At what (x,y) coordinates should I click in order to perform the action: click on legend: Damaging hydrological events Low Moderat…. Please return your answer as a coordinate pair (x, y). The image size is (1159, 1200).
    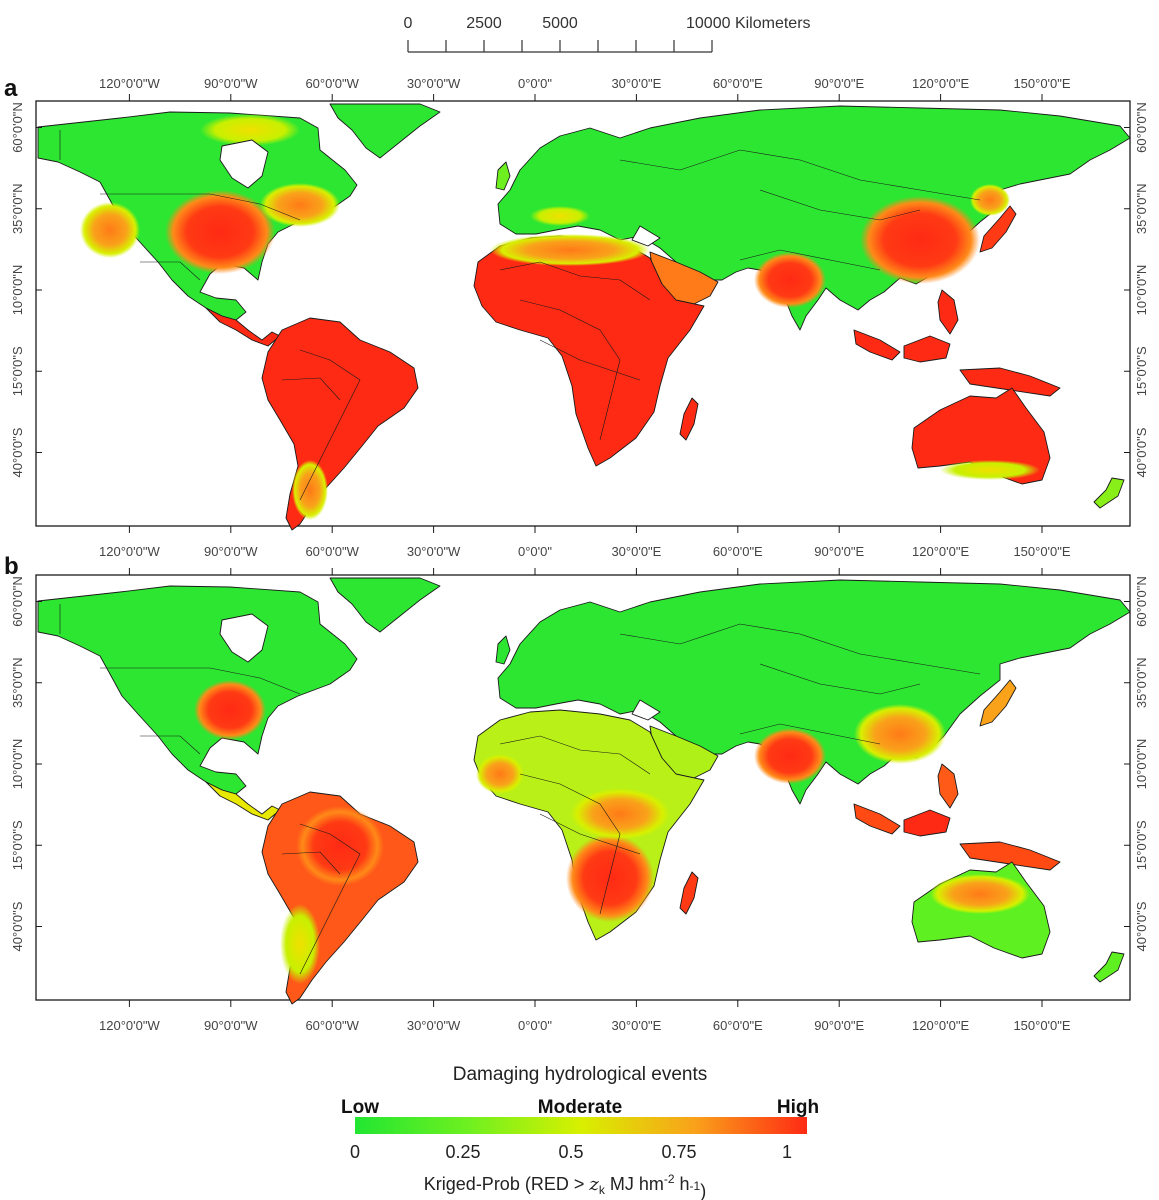
    Looking at the image, I should click on (580, 1132).